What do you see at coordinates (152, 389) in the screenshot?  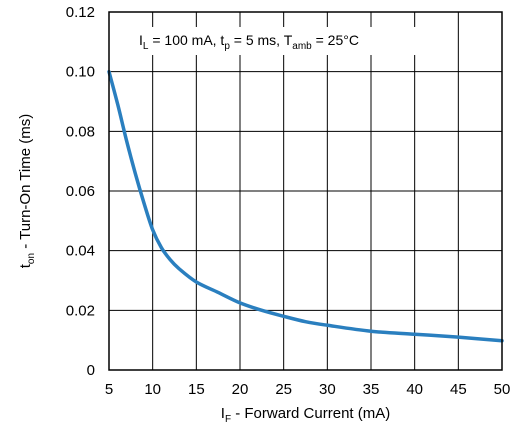 I see `x-tick-label: 10` at bounding box center [152, 389].